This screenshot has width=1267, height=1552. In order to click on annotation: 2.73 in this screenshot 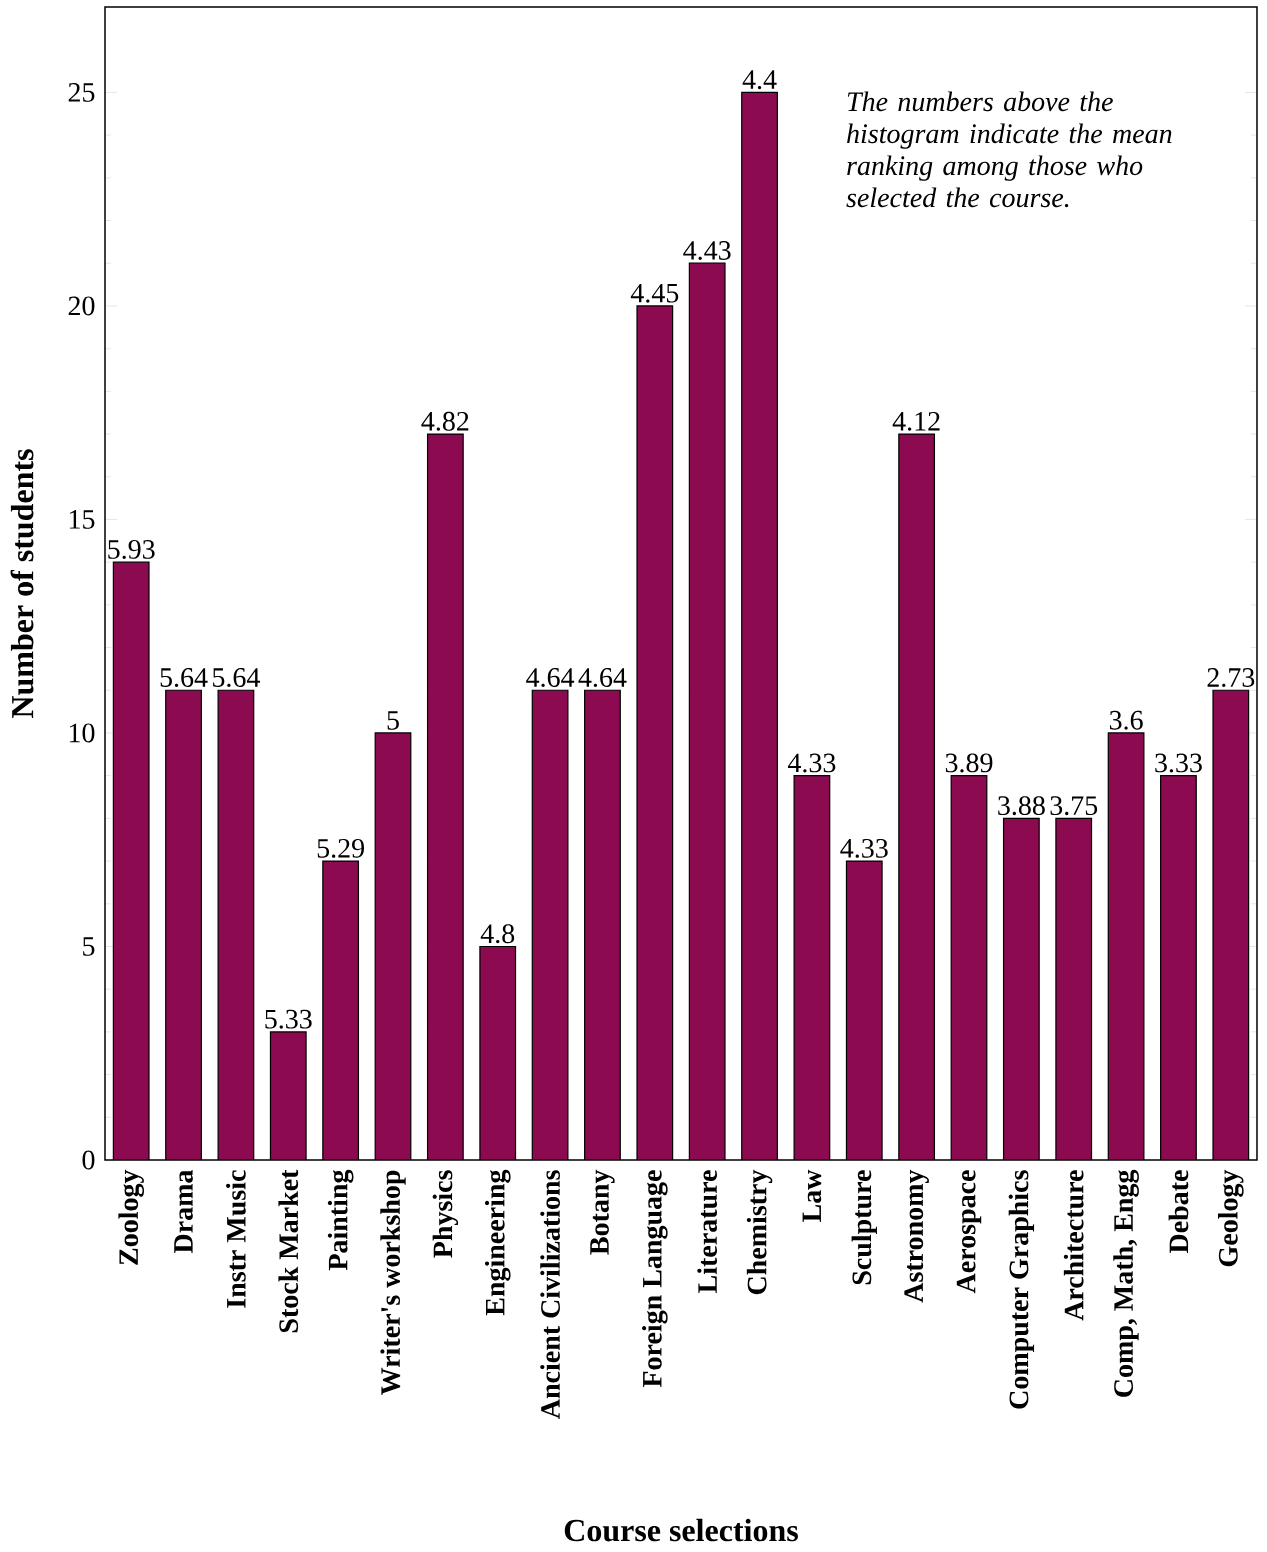, I will do `click(1231, 678)`.